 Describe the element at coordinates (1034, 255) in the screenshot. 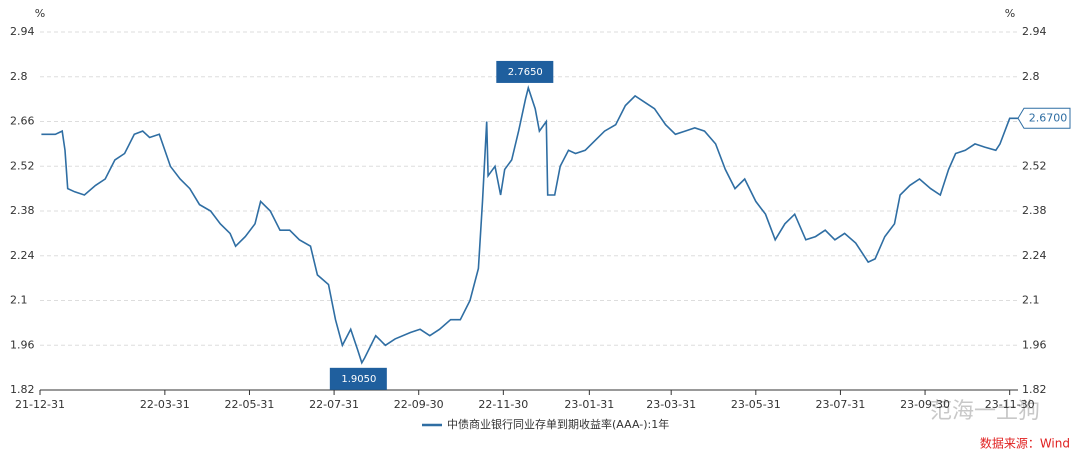

I see `y2-tick-label: 2.24` at that location.